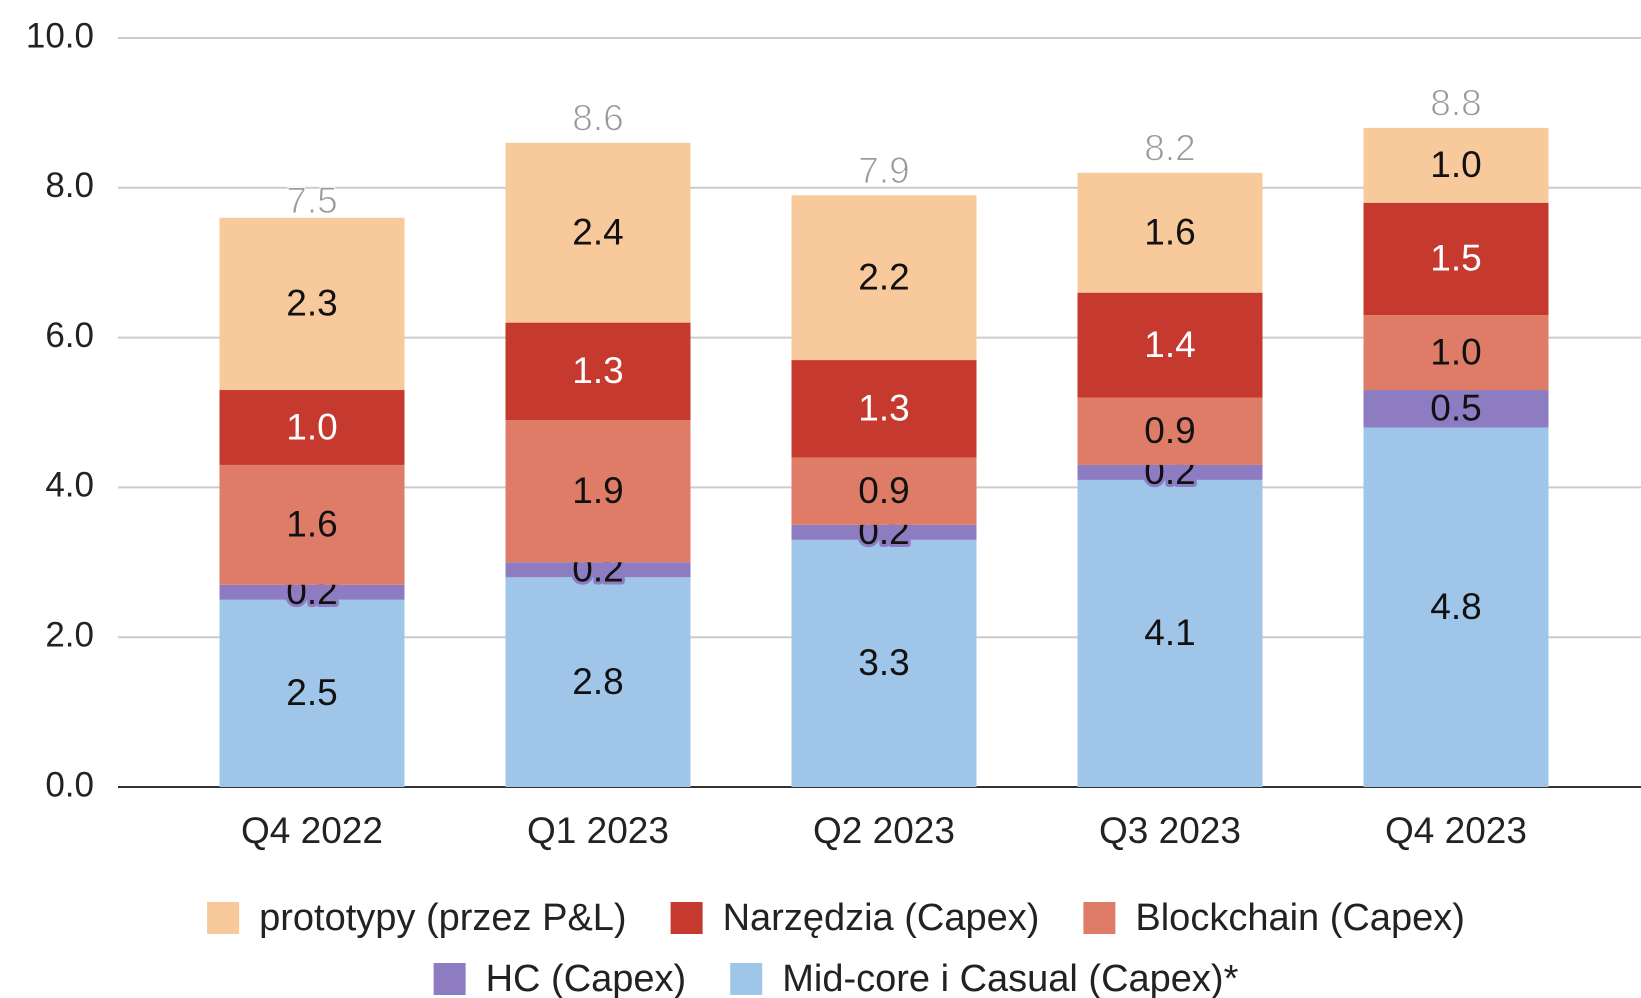 This screenshot has width=1641, height=998. What do you see at coordinates (1456, 830) in the screenshot?
I see `x-tick-label: Q4 2023` at bounding box center [1456, 830].